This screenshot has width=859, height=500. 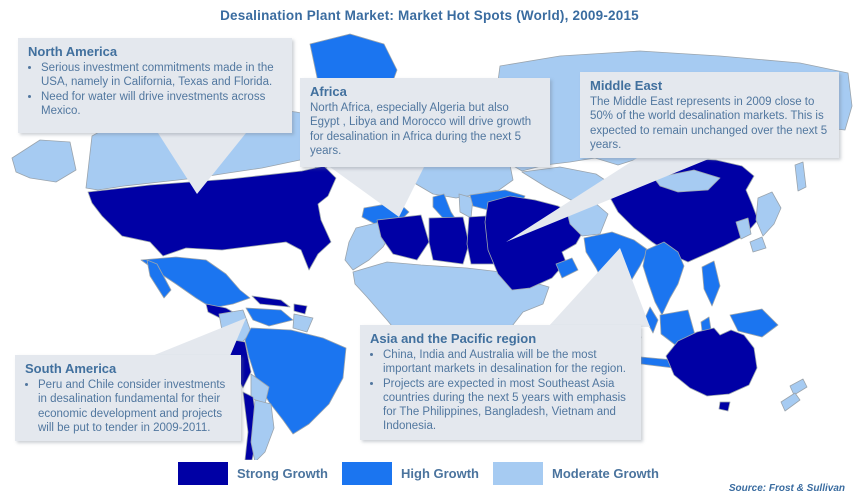 I want to click on map-korea, so click(x=743, y=228).